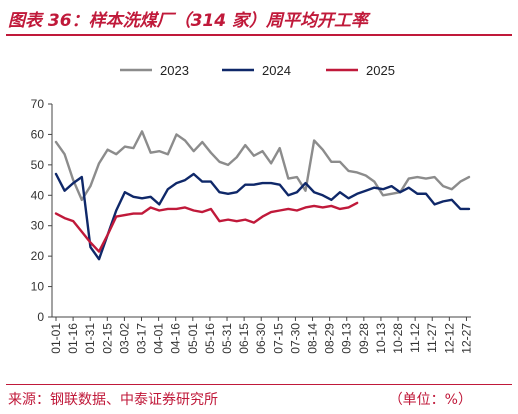 The width and height of the screenshot is (518, 414). I want to click on y-tick-label: 0, so click(40, 317).